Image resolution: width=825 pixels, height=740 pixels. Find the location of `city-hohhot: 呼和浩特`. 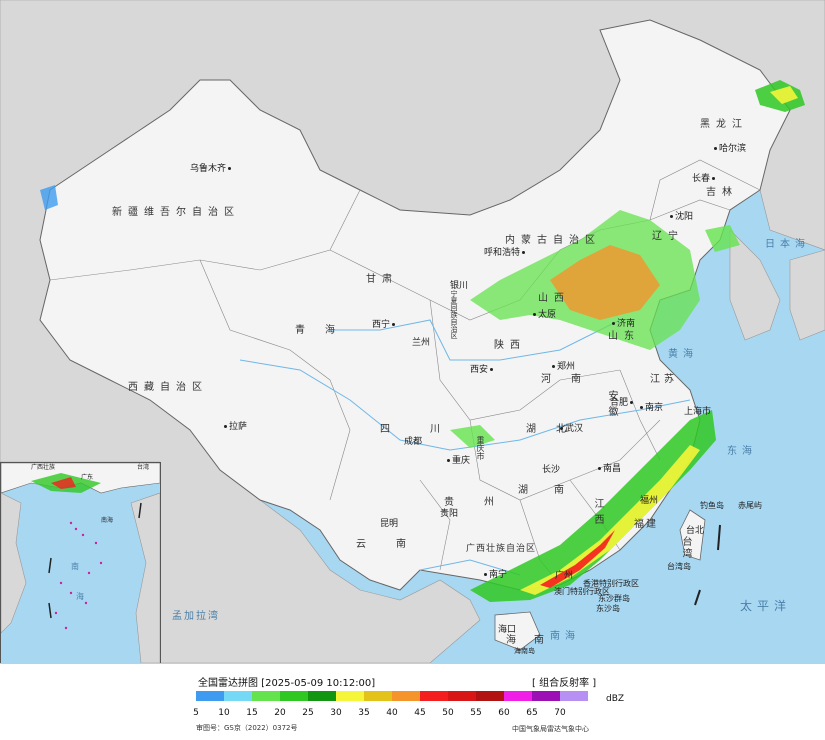

city-hohhot: 呼和浩特 is located at coordinates (505, 253).